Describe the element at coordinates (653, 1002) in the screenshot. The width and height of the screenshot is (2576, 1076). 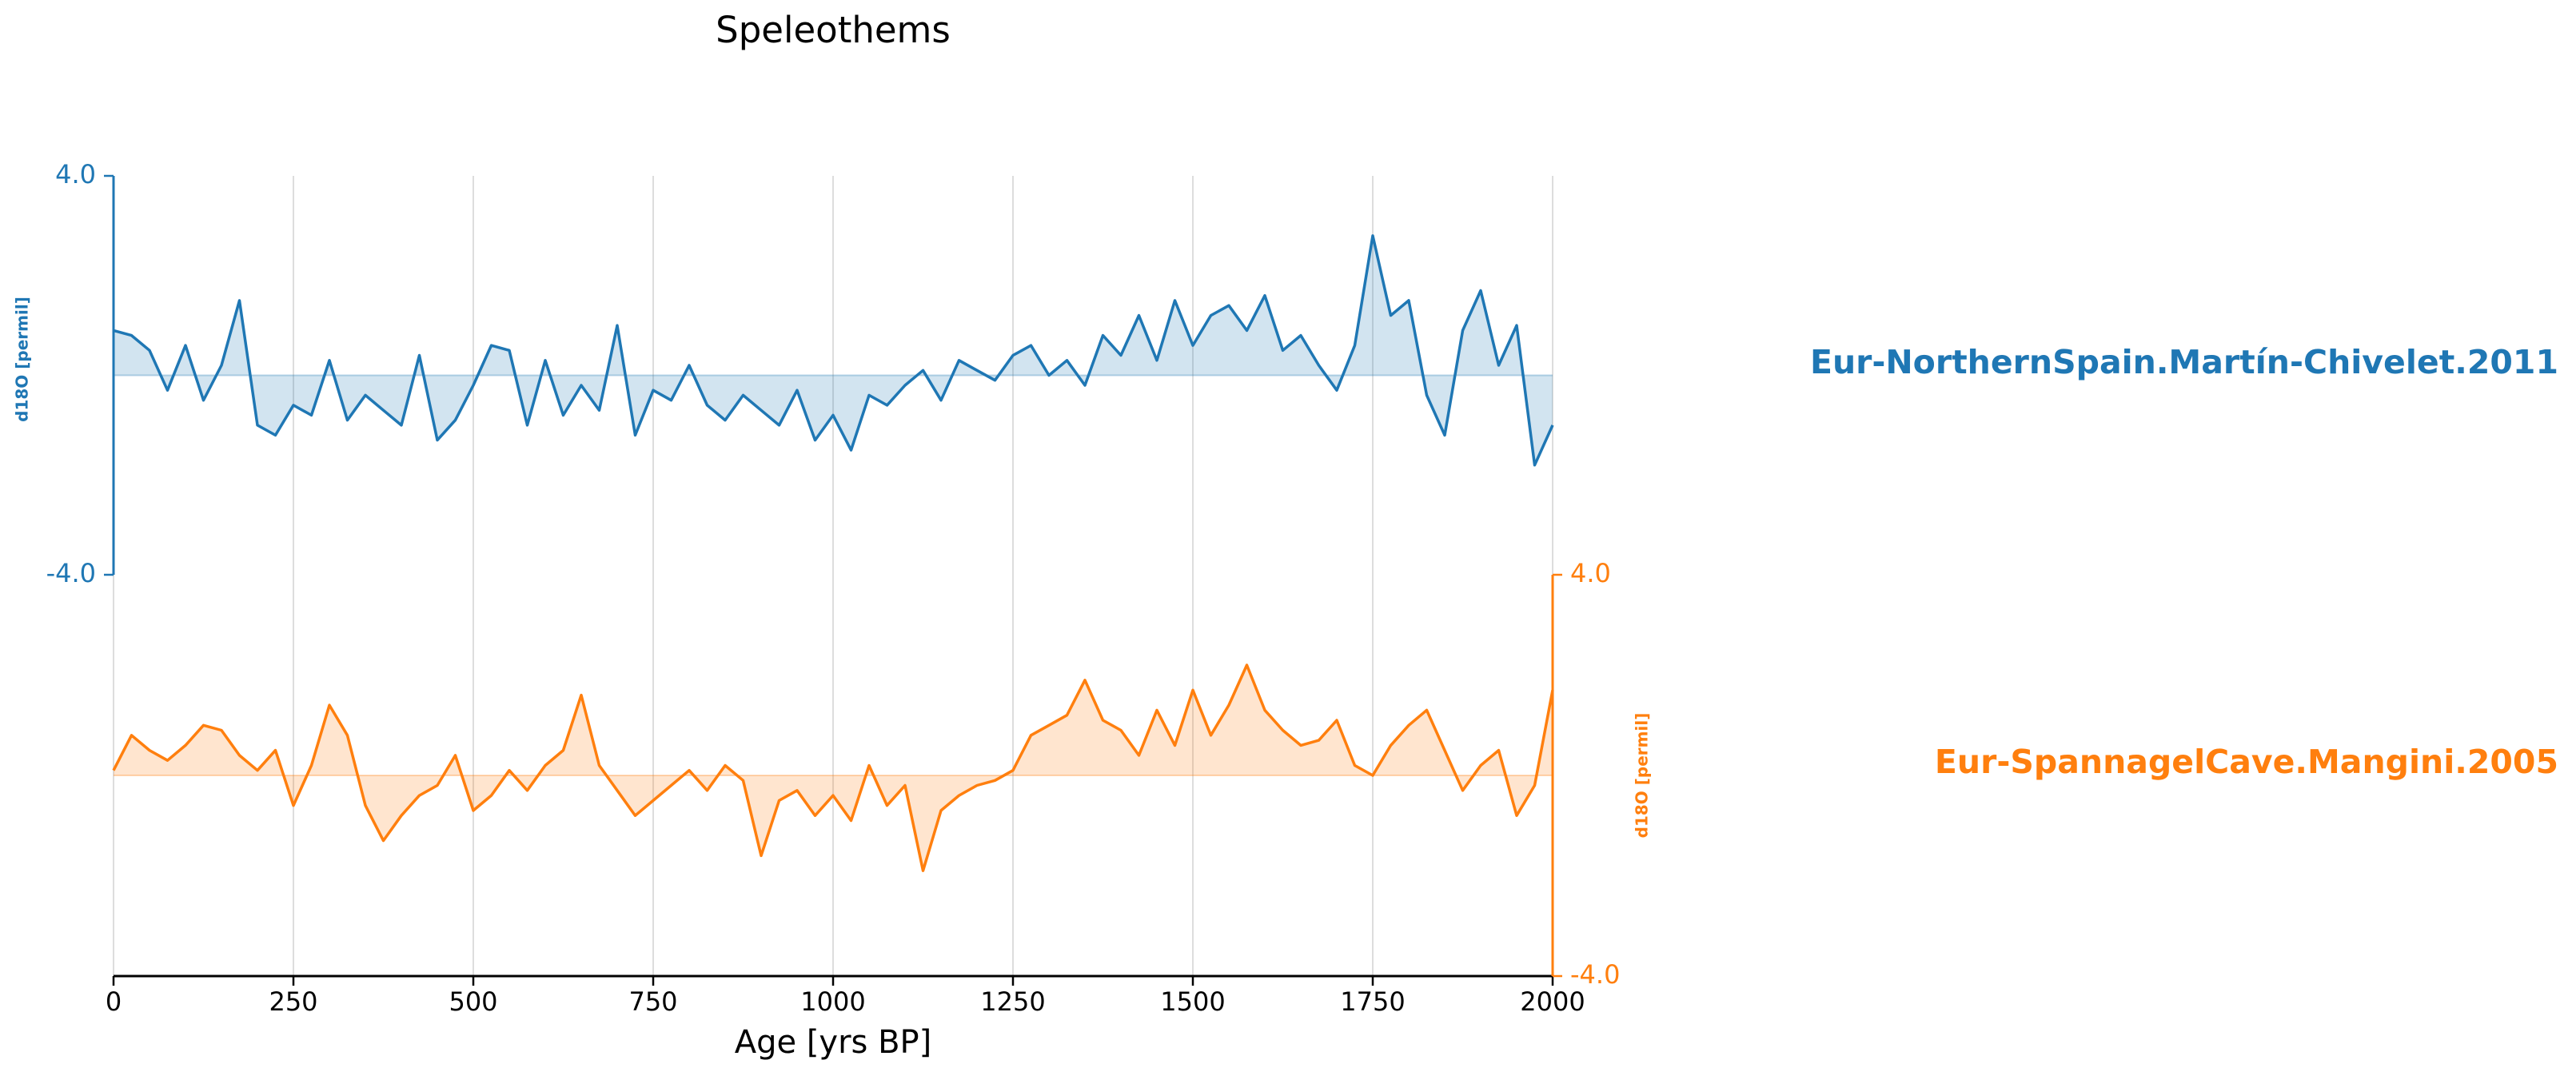
I see `x-tick-label: 750` at that location.